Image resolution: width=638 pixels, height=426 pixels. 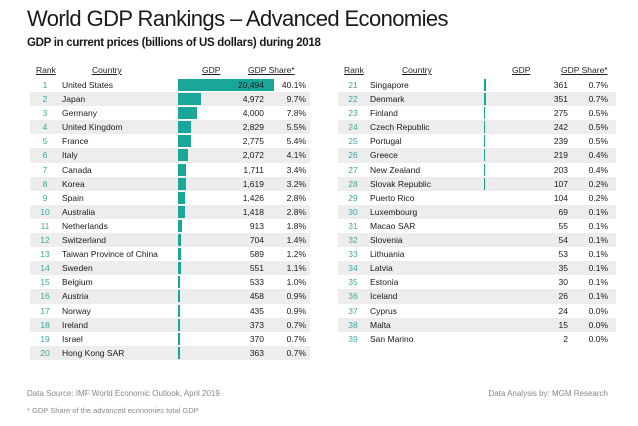 I want to click on country-cell: United Kingdom, so click(x=92, y=127).